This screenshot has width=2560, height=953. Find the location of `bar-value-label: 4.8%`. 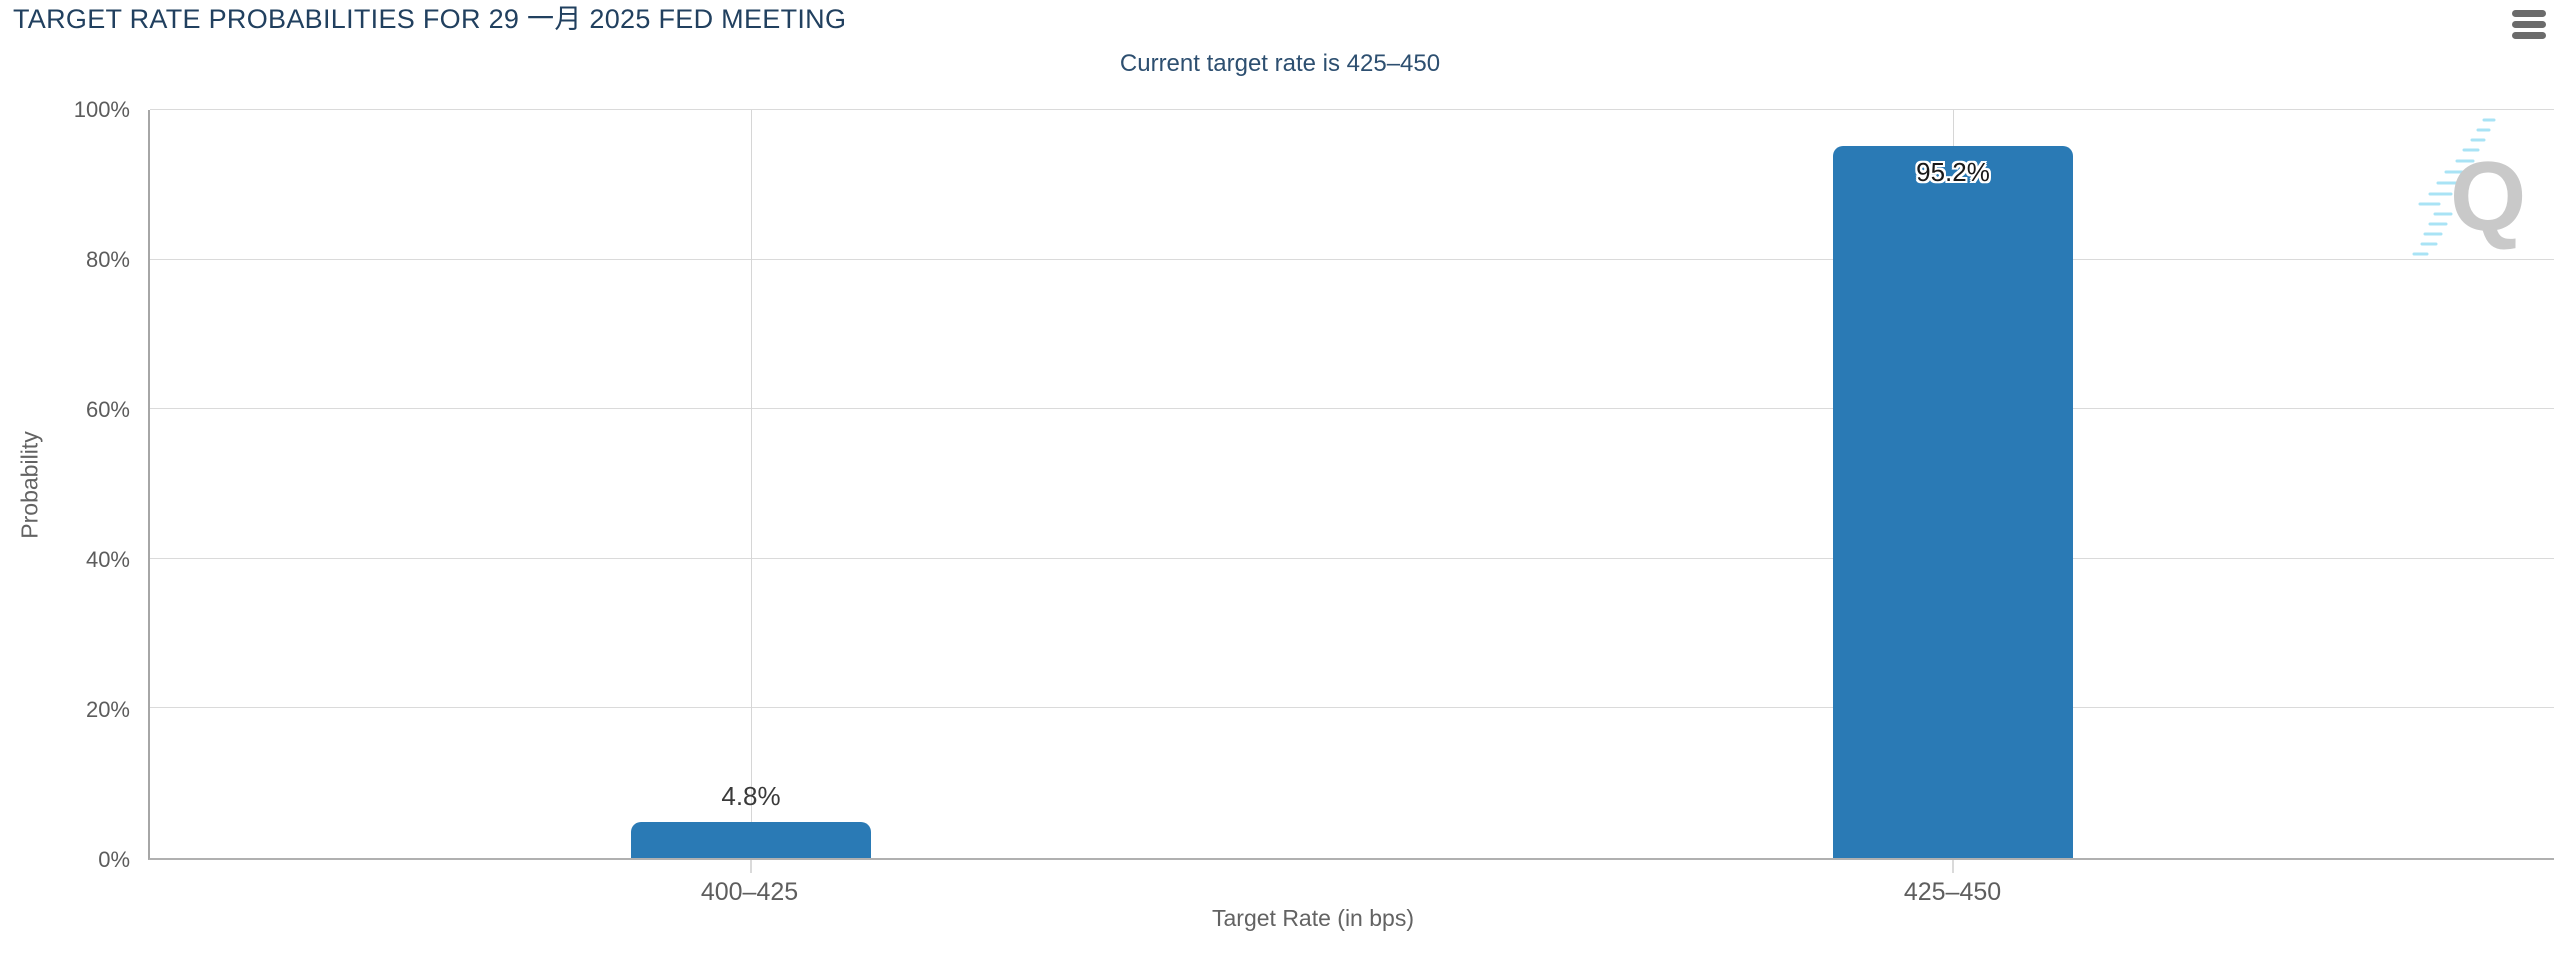

bar-value-label: 4.8% is located at coordinates (751, 796).